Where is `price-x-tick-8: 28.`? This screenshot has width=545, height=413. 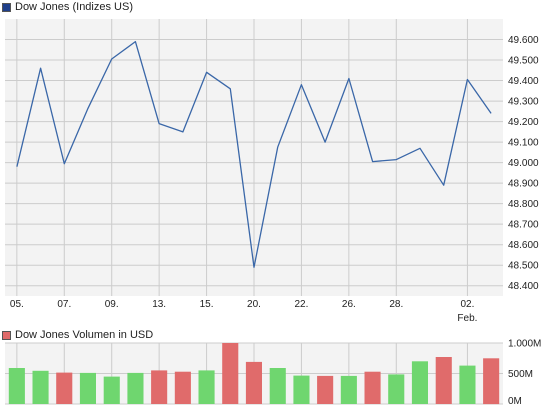 price-x-tick-8: 28. is located at coordinates (396, 304).